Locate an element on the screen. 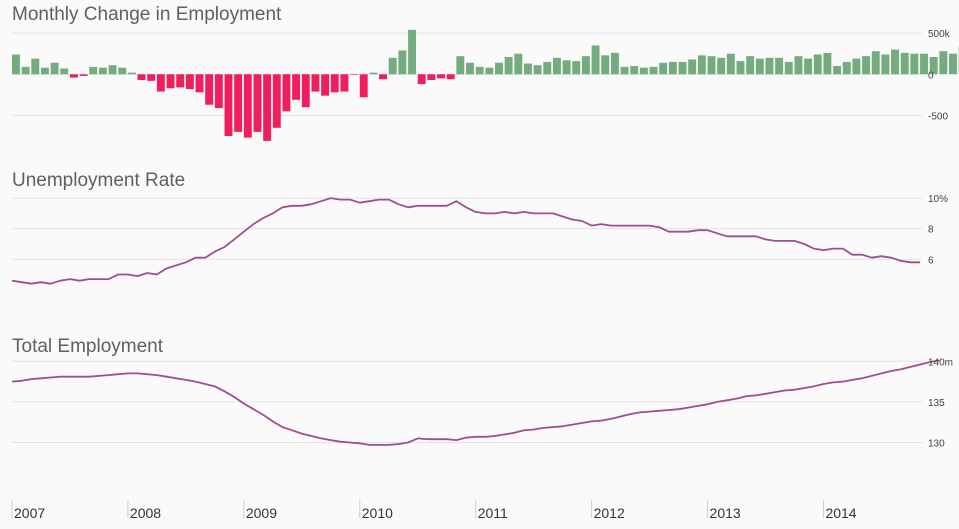 The height and width of the screenshot is (529, 959). monthly-change-y-ticks: 500k 0 -500 is located at coordinates (939, 75).